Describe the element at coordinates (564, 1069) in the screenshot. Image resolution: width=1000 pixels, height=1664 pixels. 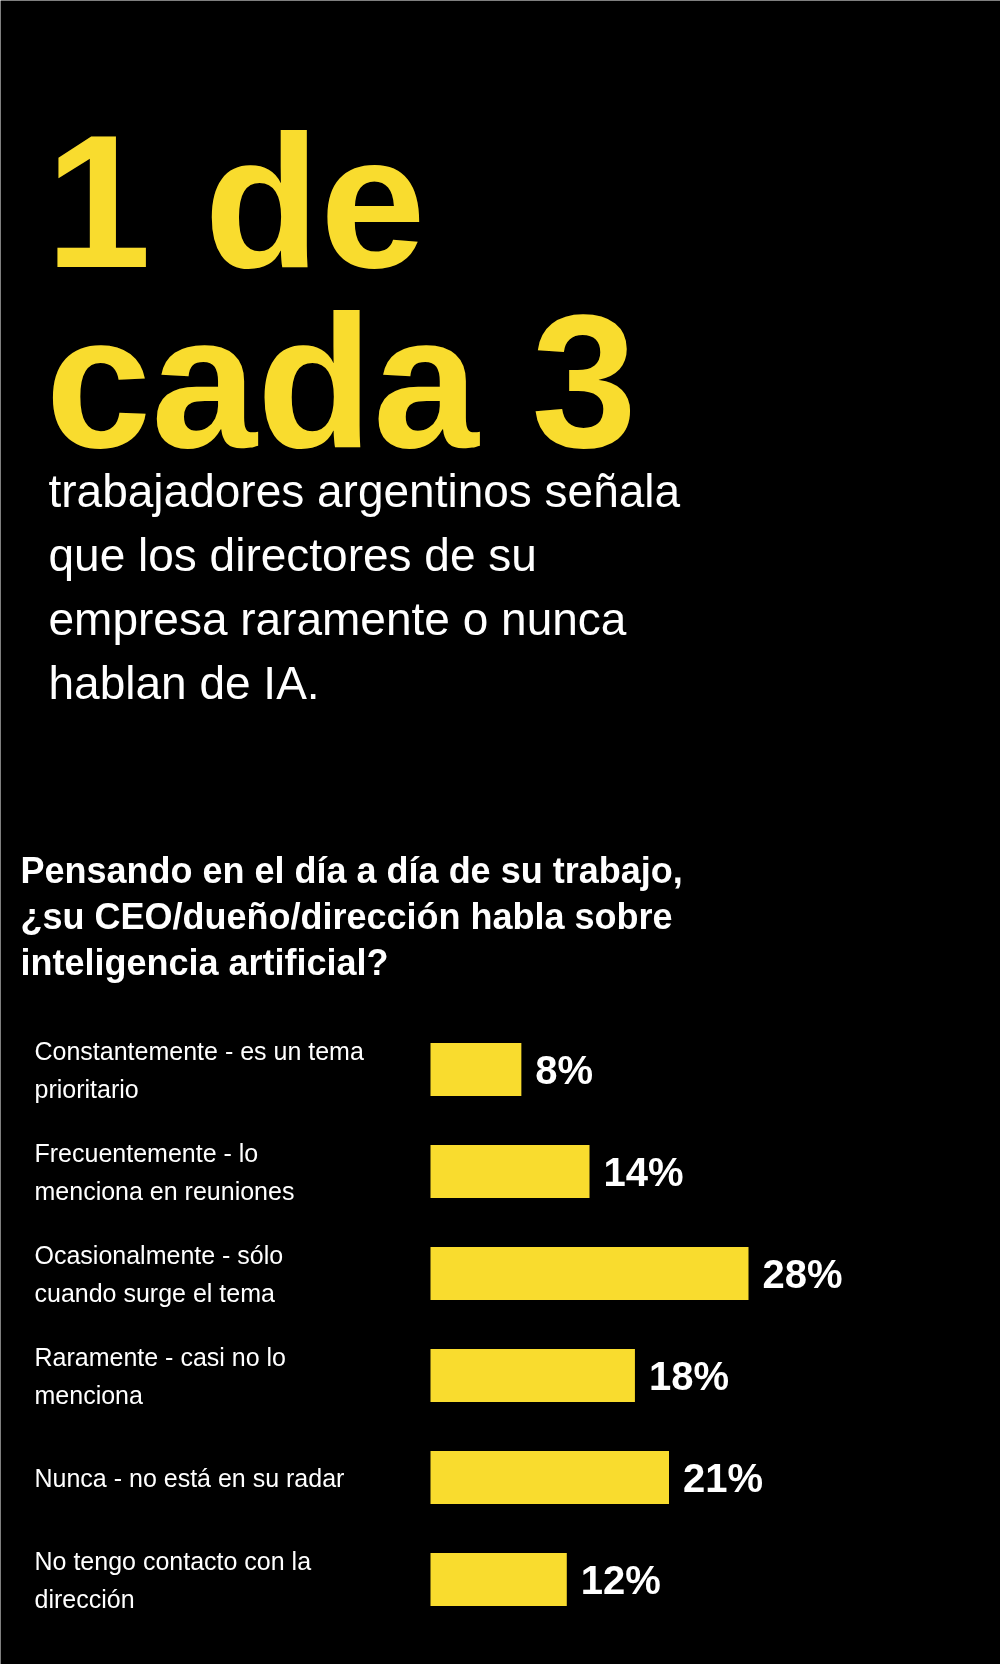
I see `data-label: 8%` at that location.